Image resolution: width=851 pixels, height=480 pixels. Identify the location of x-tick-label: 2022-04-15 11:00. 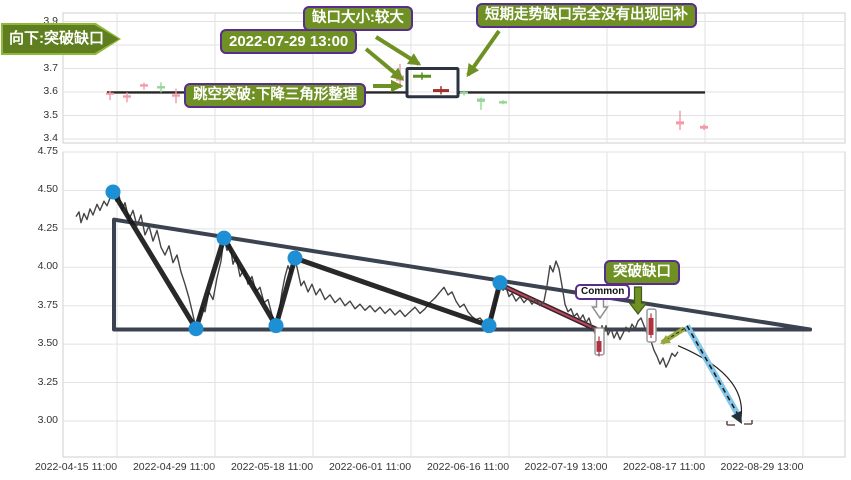
(76, 467).